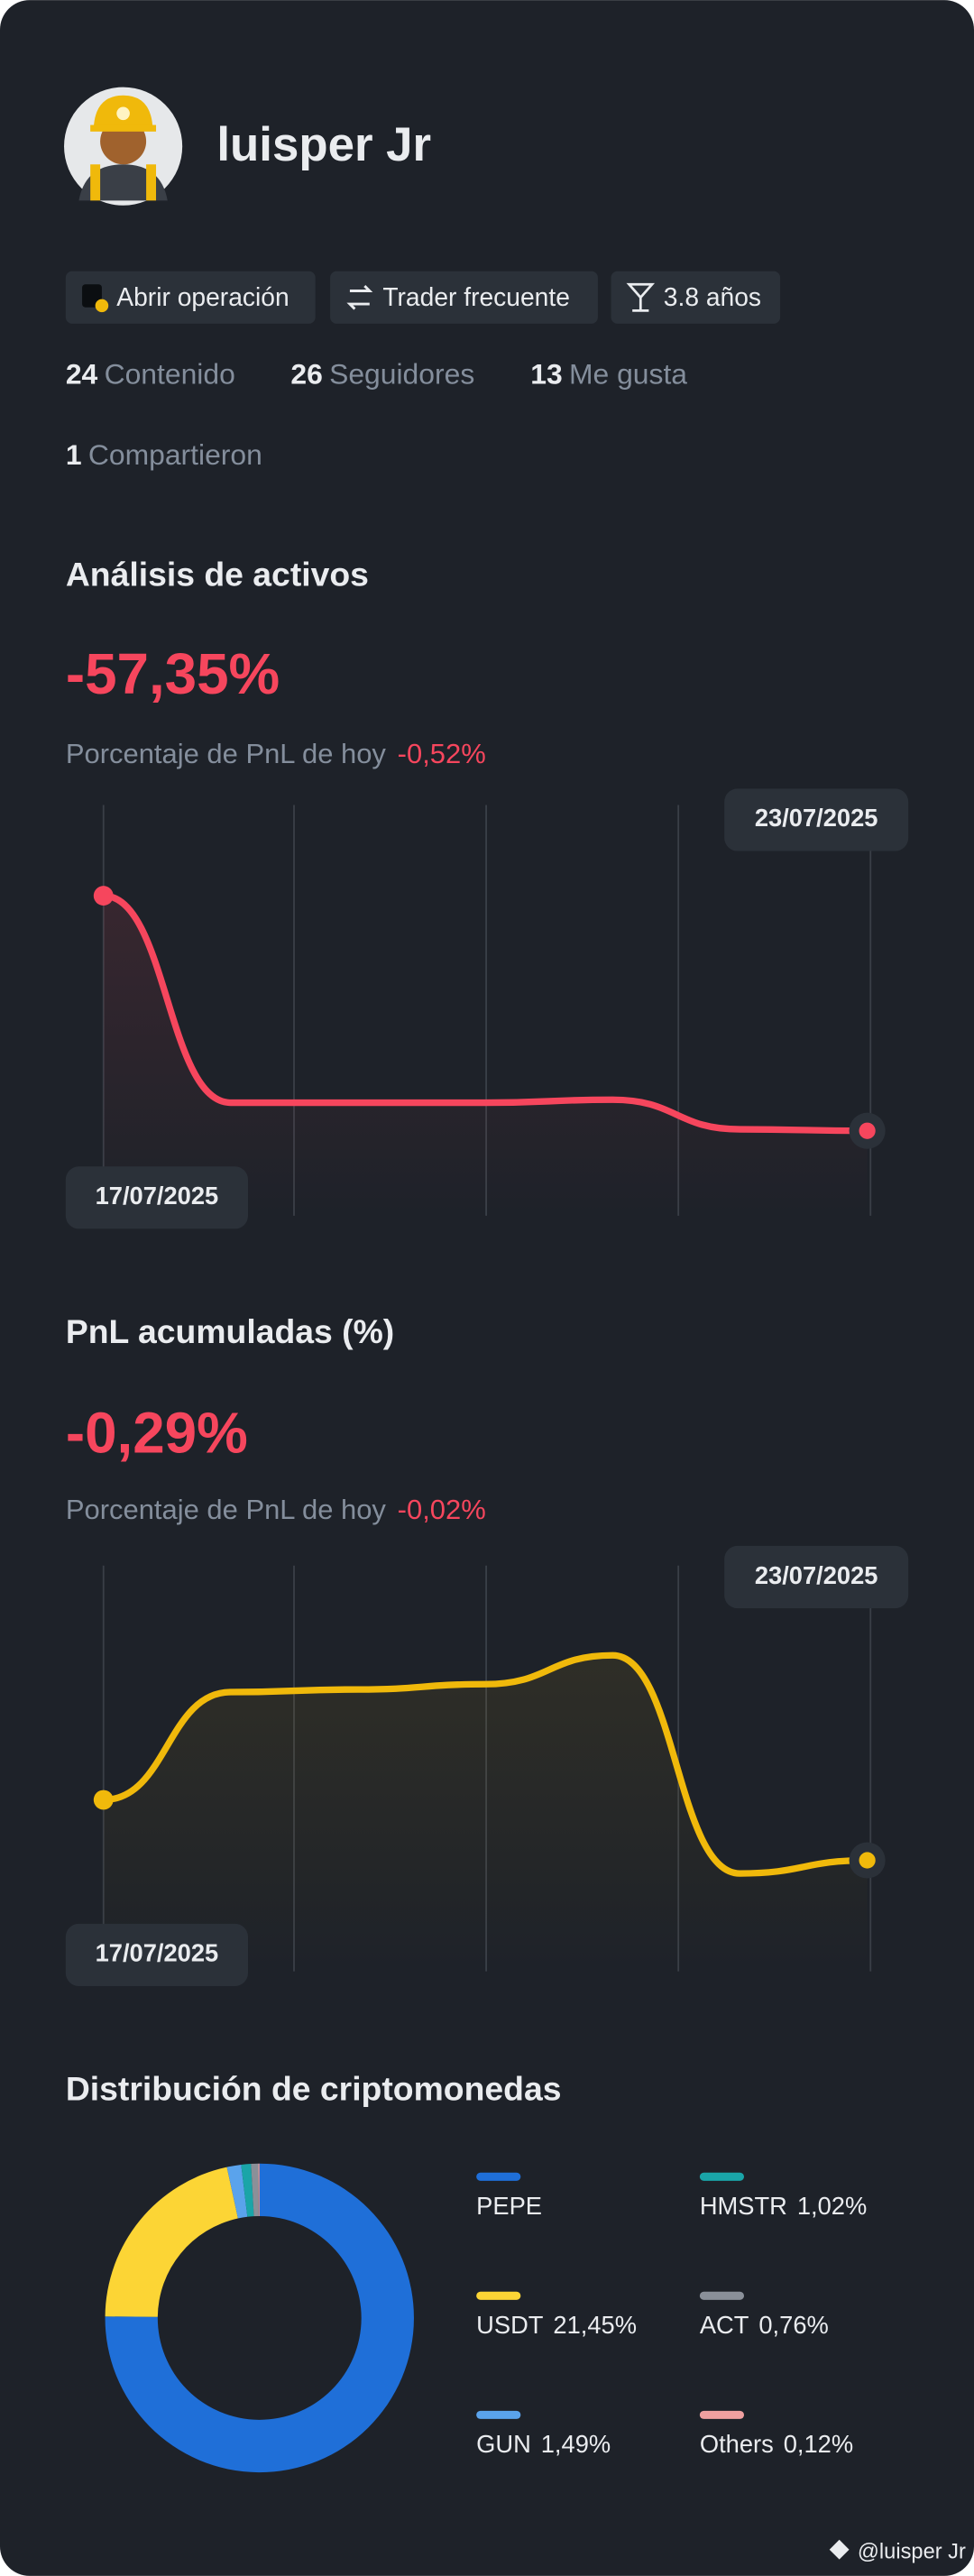 This screenshot has height=2576, width=974. Describe the element at coordinates (306, 374) in the screenshot. I see `stat-value: 26` at that location.